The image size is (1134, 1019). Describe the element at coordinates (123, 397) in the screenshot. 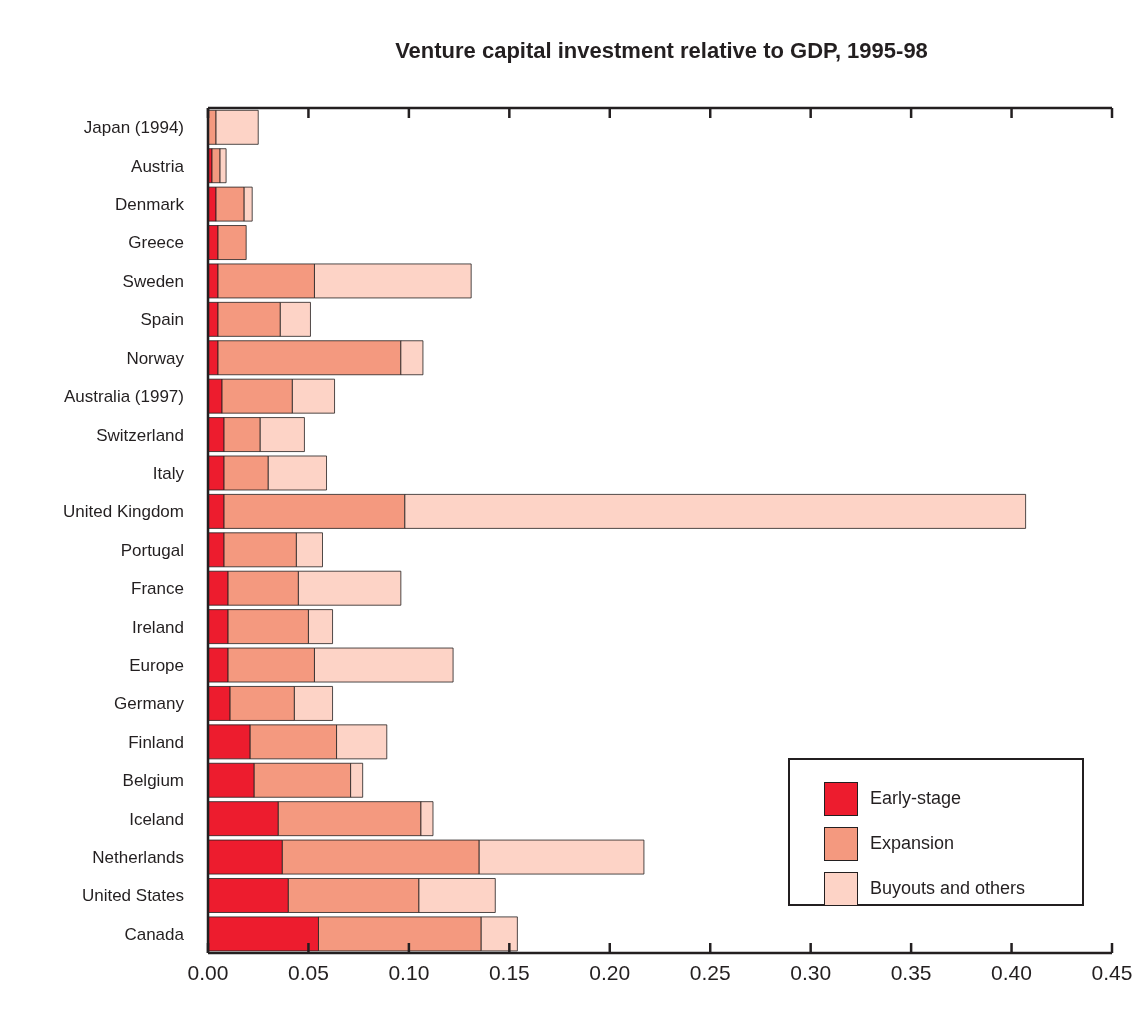

I see `y-tick-label: Australia (1997)` at that location.